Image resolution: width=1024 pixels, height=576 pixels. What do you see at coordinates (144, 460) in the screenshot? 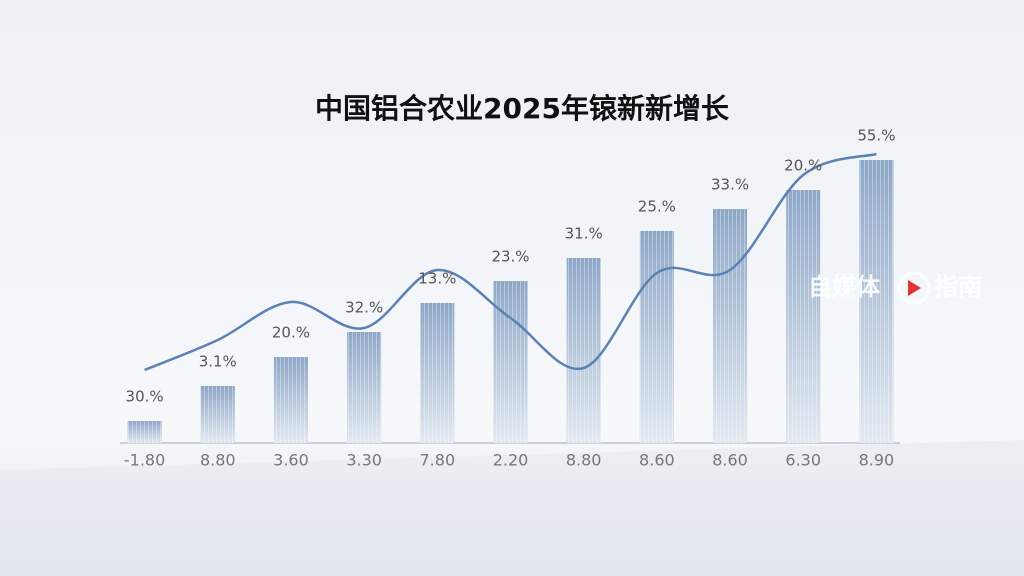
I see `x-tick-label: -1.80` at bounding box center [144, 460].